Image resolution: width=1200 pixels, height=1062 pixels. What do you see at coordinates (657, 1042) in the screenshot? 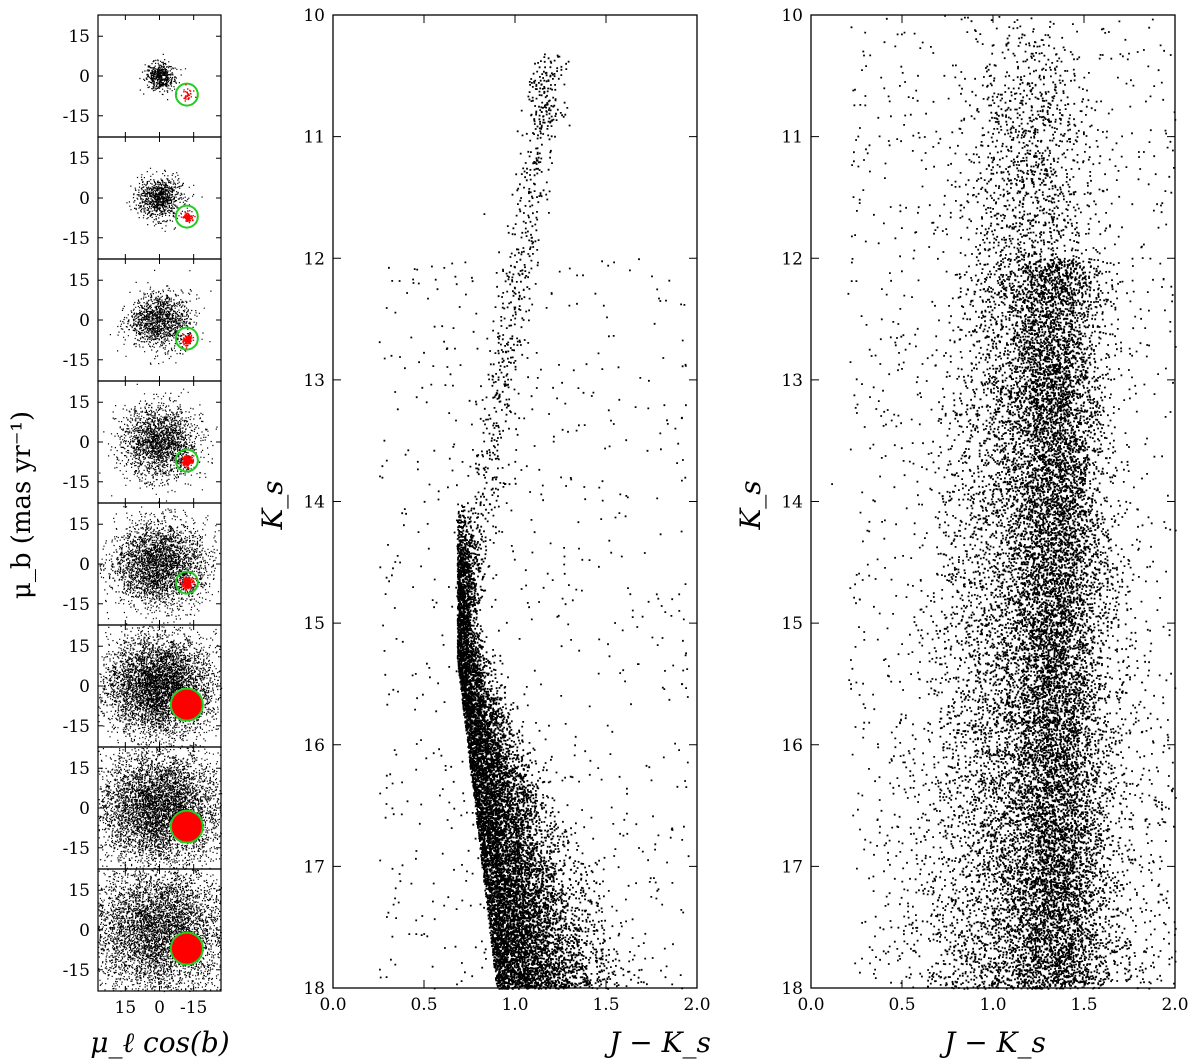
I see `cmd-mid-xlabel: J − K_s` at bounding box center [657, 1042].